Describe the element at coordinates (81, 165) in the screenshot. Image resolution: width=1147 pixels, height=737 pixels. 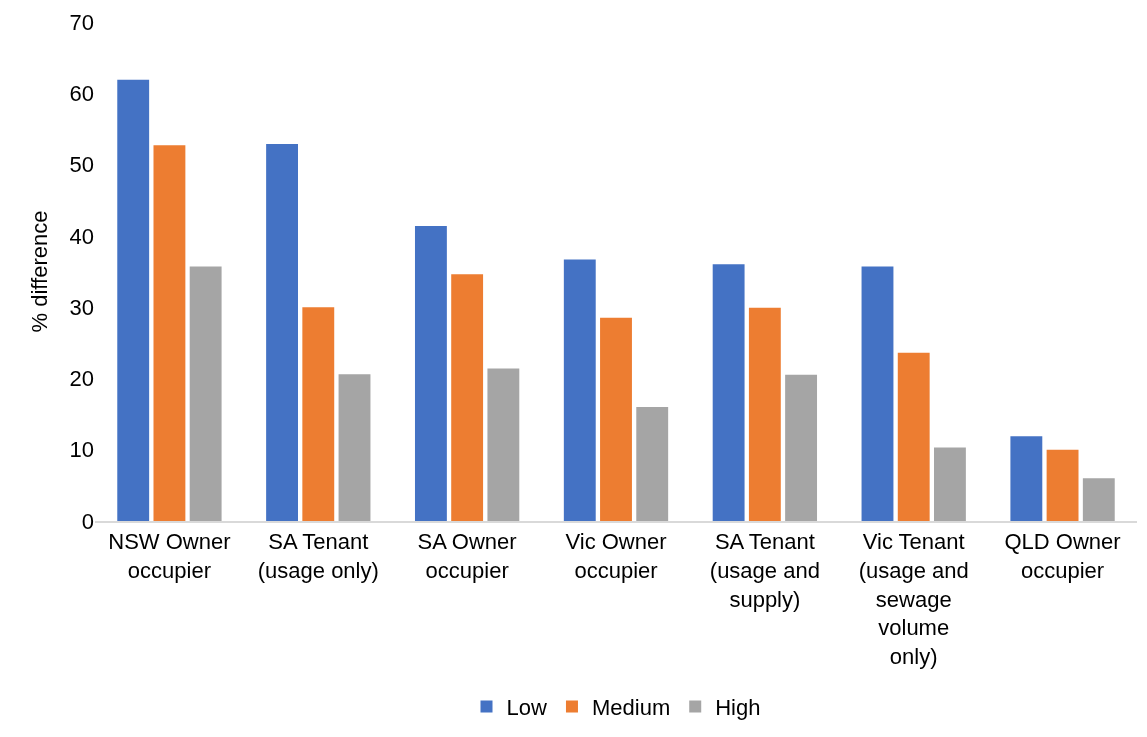
I see `y-tick-label: 50` at that location.